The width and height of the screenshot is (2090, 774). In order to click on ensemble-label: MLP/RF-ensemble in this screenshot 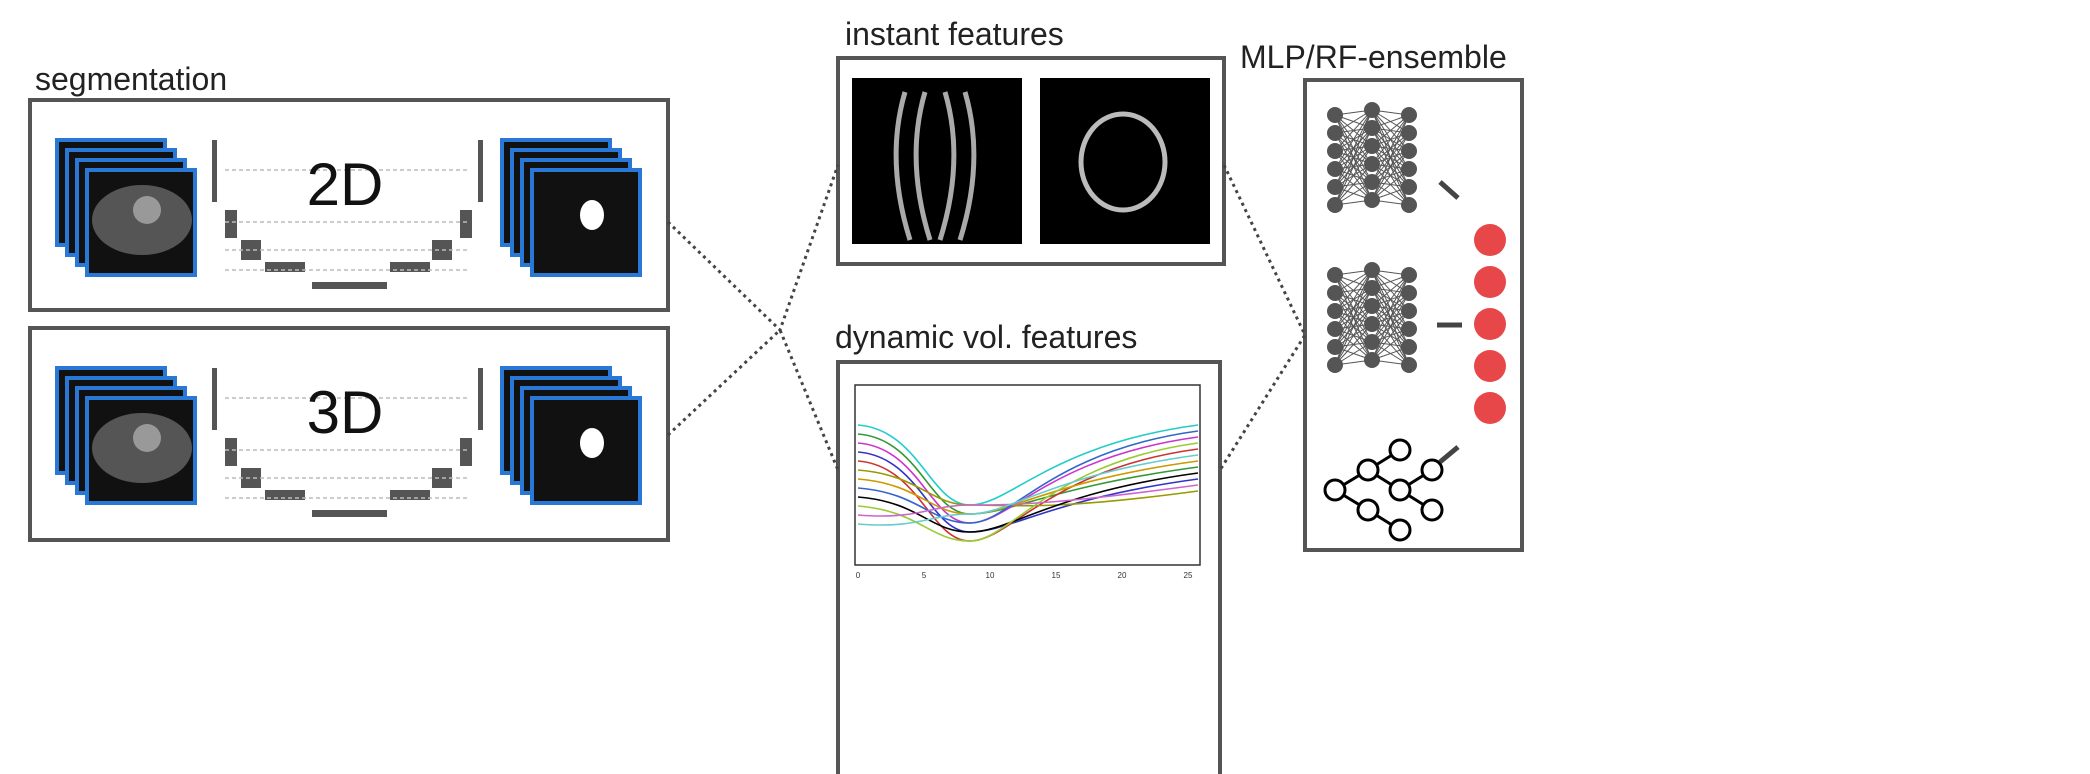, I will do `click(1373, 57)`.